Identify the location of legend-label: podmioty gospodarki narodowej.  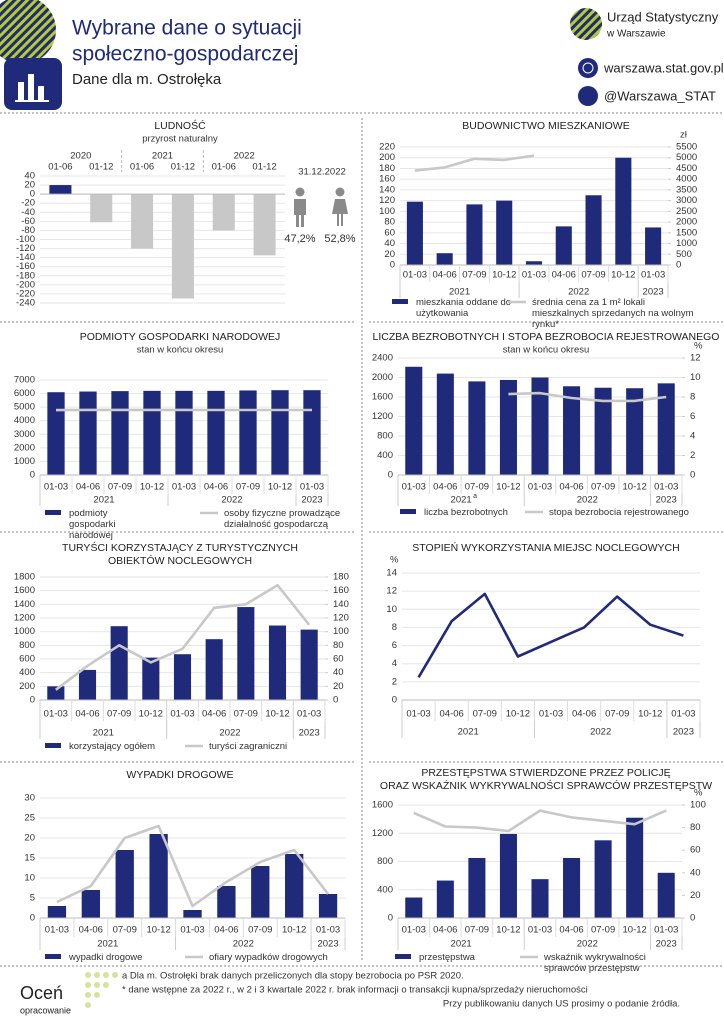
(93, 524).